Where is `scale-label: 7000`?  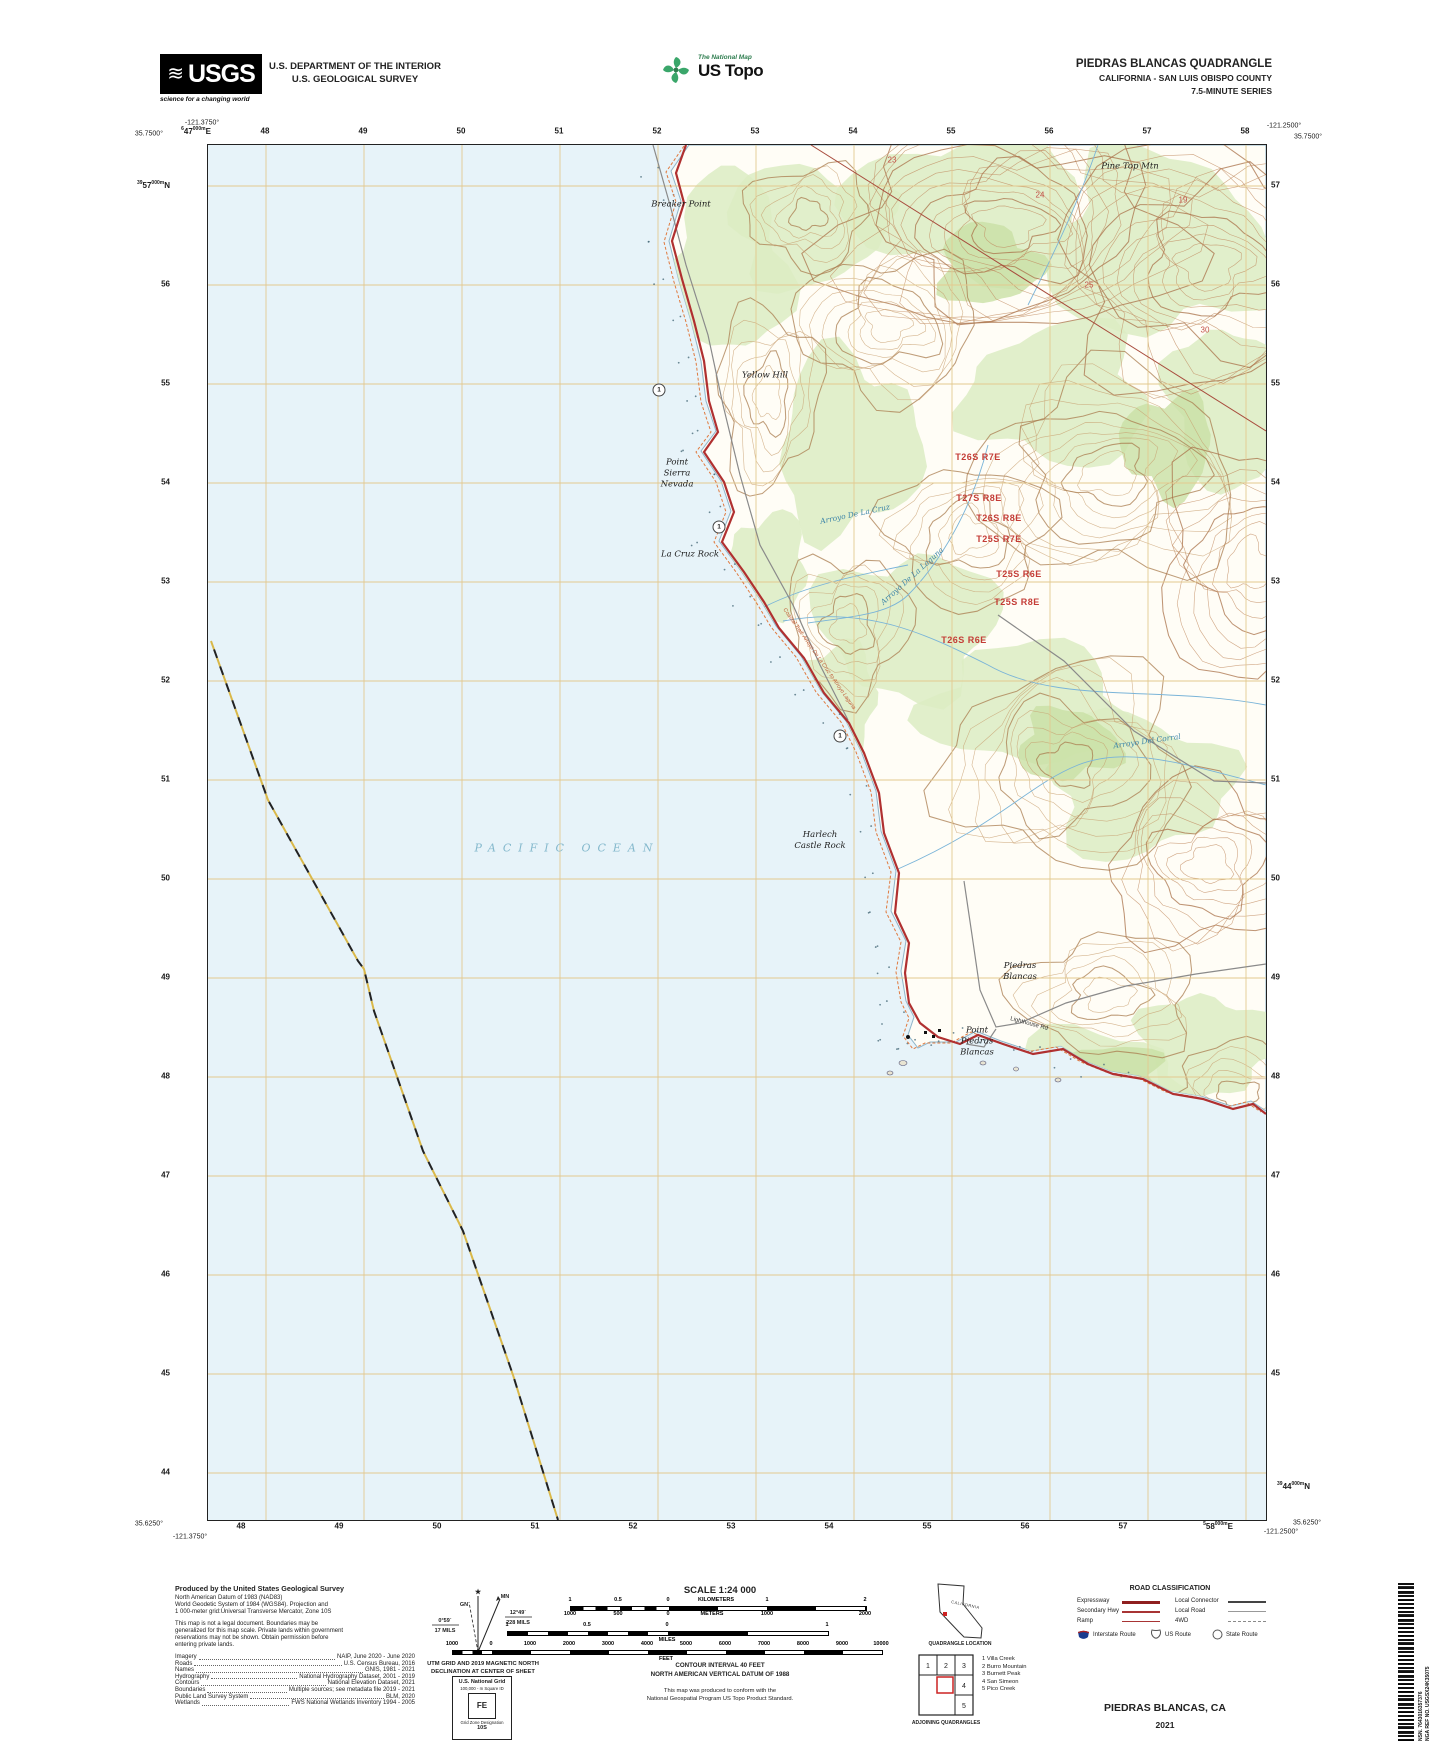
scale-label: 7000 is located at coordinates (764, 1644).